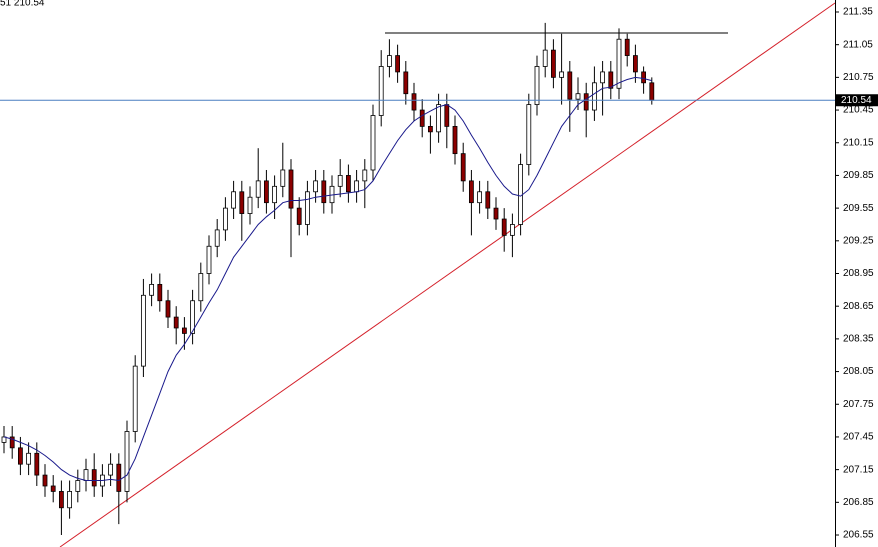 The image size is (878, 547). I want to click on y-tick-label: 211.35, so click(858, 12).